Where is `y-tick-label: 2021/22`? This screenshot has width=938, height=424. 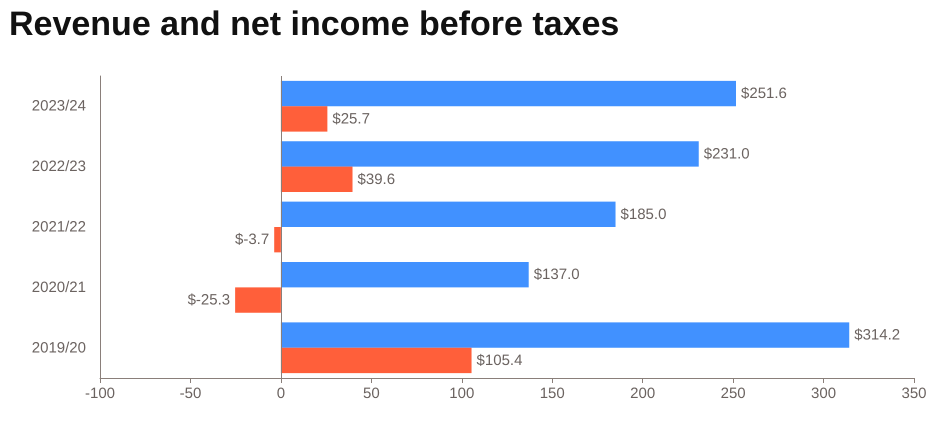
y-tick-label: 2021/22 is located at coordinates (59, 227).